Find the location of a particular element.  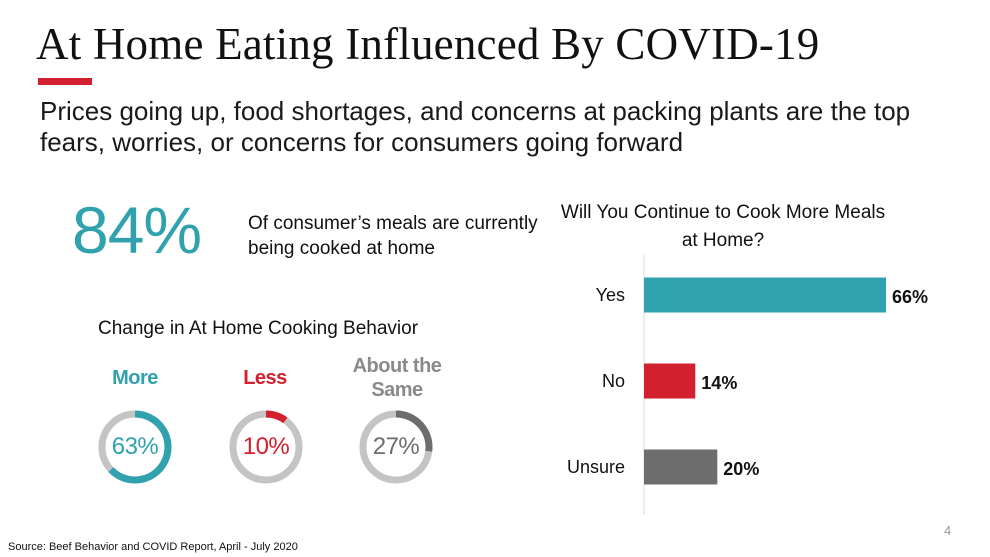

donut-less-value: 10% is located at coordinates (266, 446).